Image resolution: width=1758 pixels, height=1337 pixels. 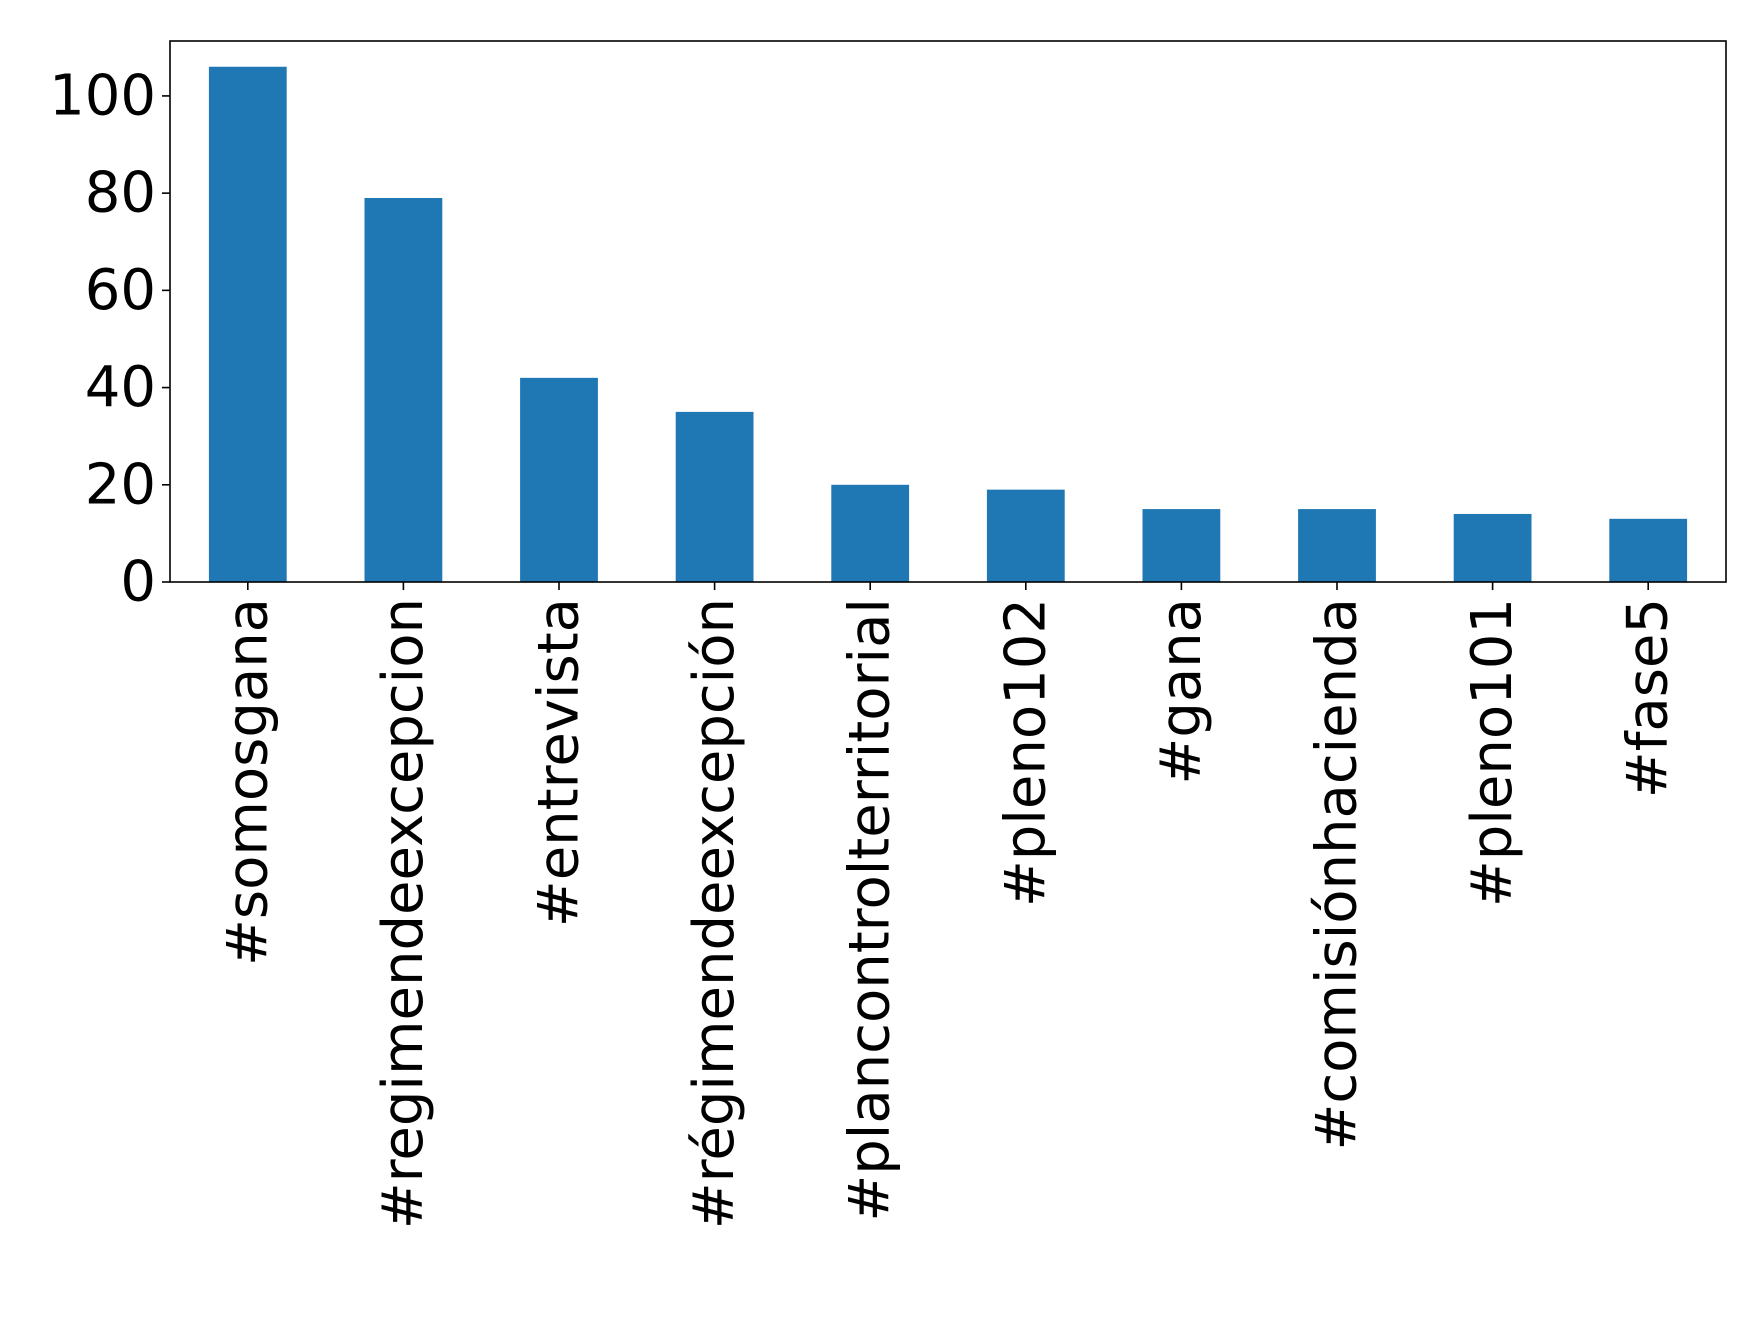 I want to click on x-tick-label: #plancontrolterritorial, so click(x=870, y=910).